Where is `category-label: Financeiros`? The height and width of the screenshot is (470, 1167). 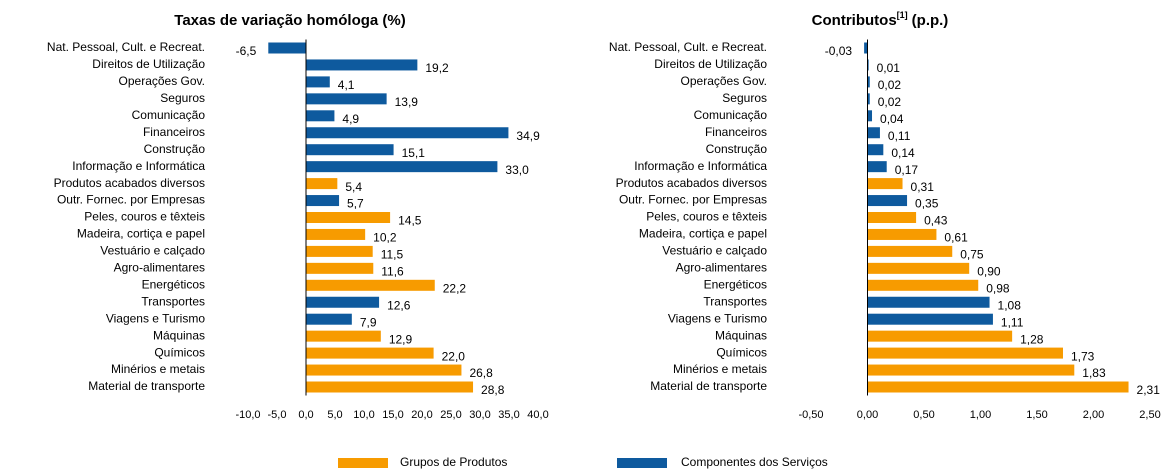 category-label: Financeiros is located at coordinates (736, 132).